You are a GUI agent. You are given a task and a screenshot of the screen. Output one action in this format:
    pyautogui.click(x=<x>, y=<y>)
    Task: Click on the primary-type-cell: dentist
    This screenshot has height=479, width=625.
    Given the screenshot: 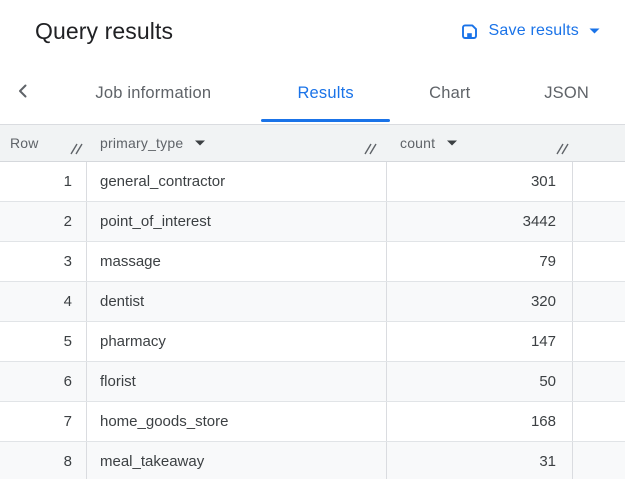 What is the action you would take?
    pyautogui.click(x=237, y=301)
    